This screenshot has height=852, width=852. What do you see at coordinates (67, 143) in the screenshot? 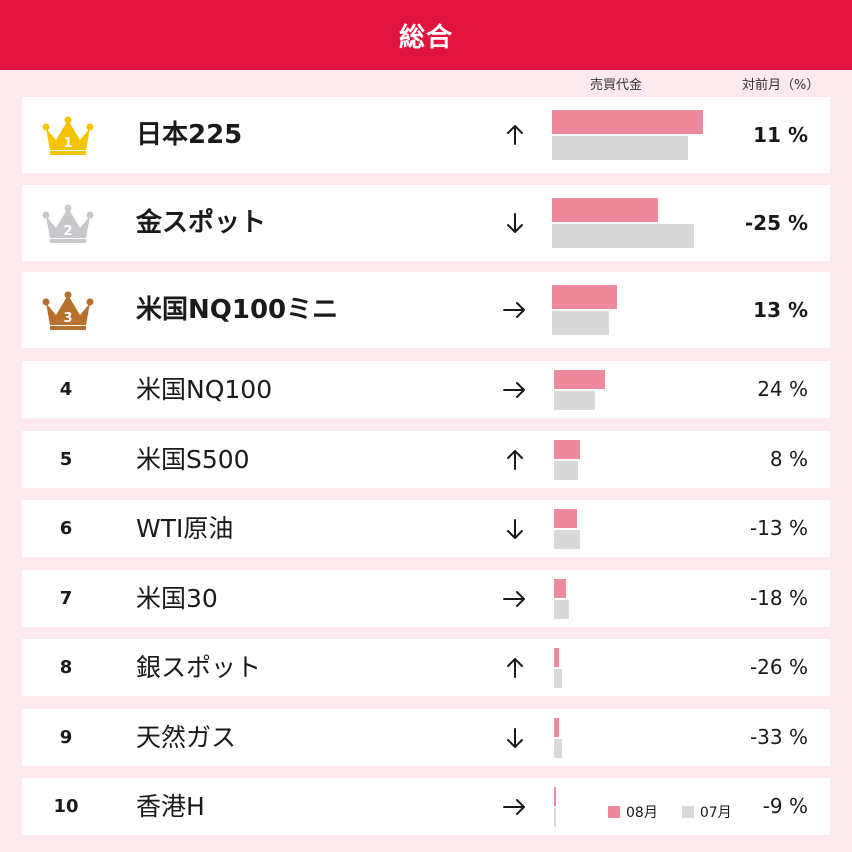
I see `rank-number: 1` at bounding box center [67, 143].